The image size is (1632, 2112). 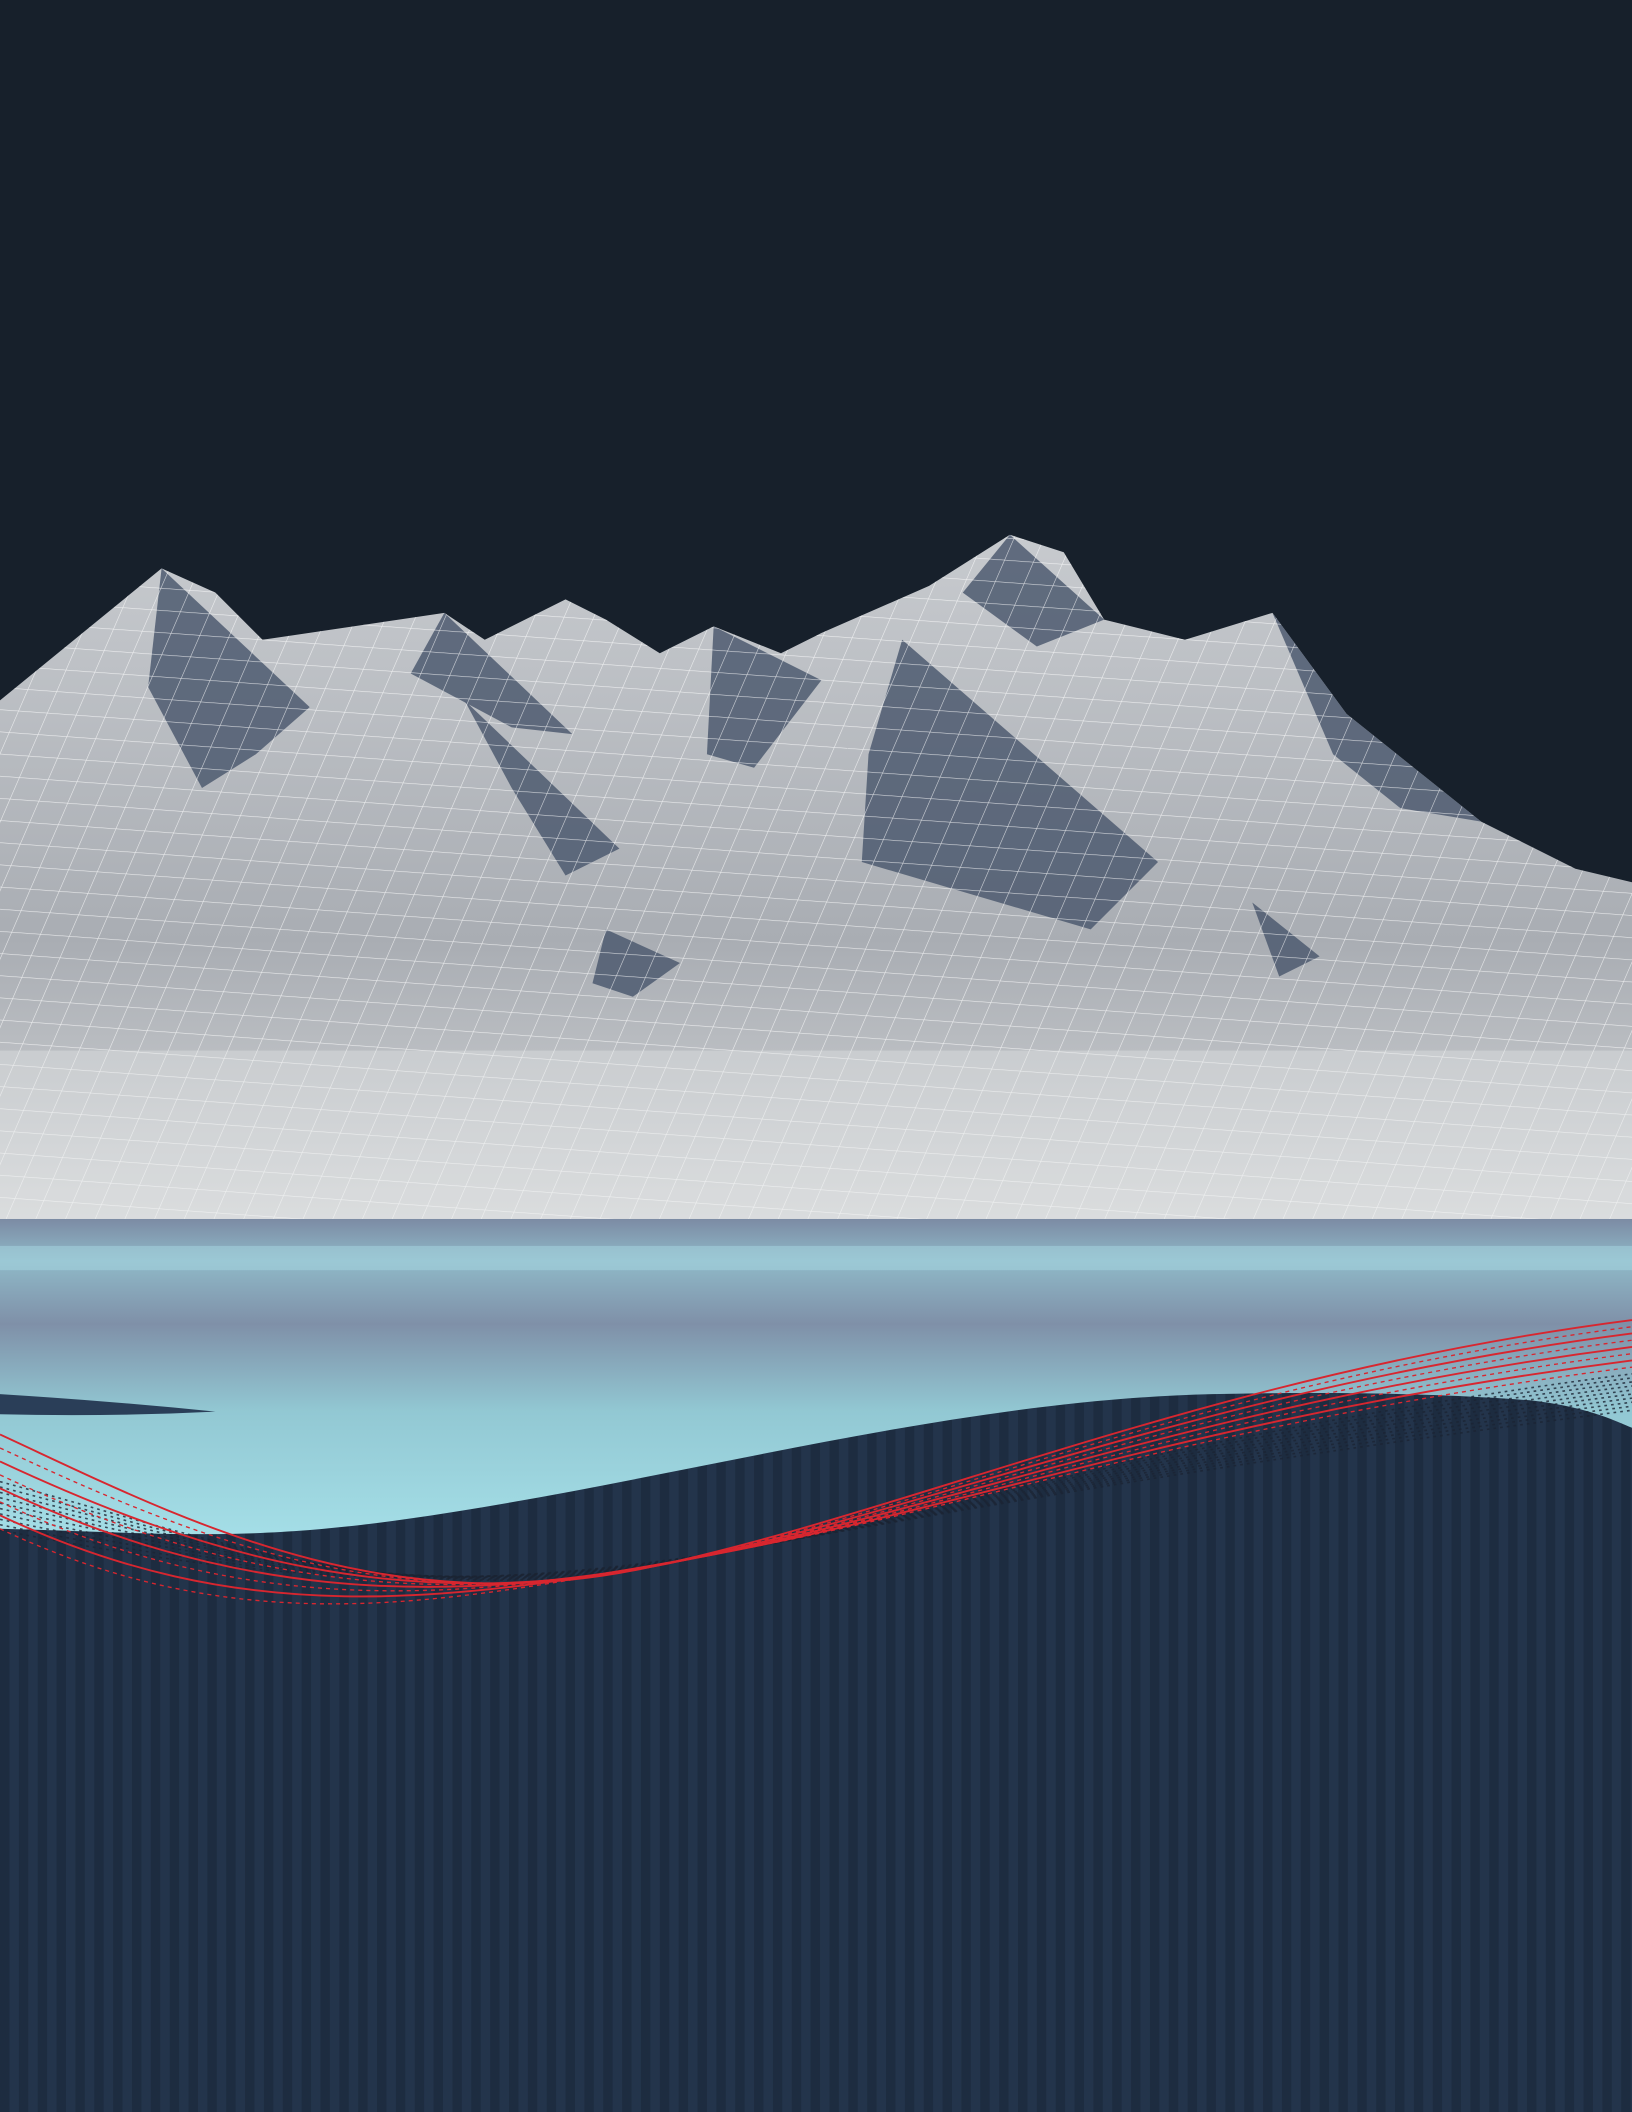 I want to click on water-shimmer, so click(x=816, y=1258).